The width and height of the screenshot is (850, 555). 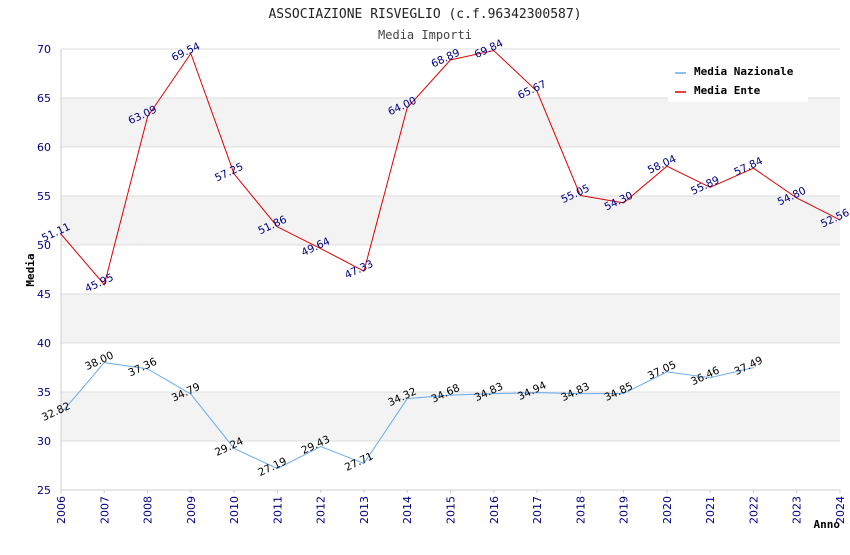 What do you see at coordinates (494, 510) in the screenshot?
I see `x-tick-label: 2016` at bounding box center [494, 510].